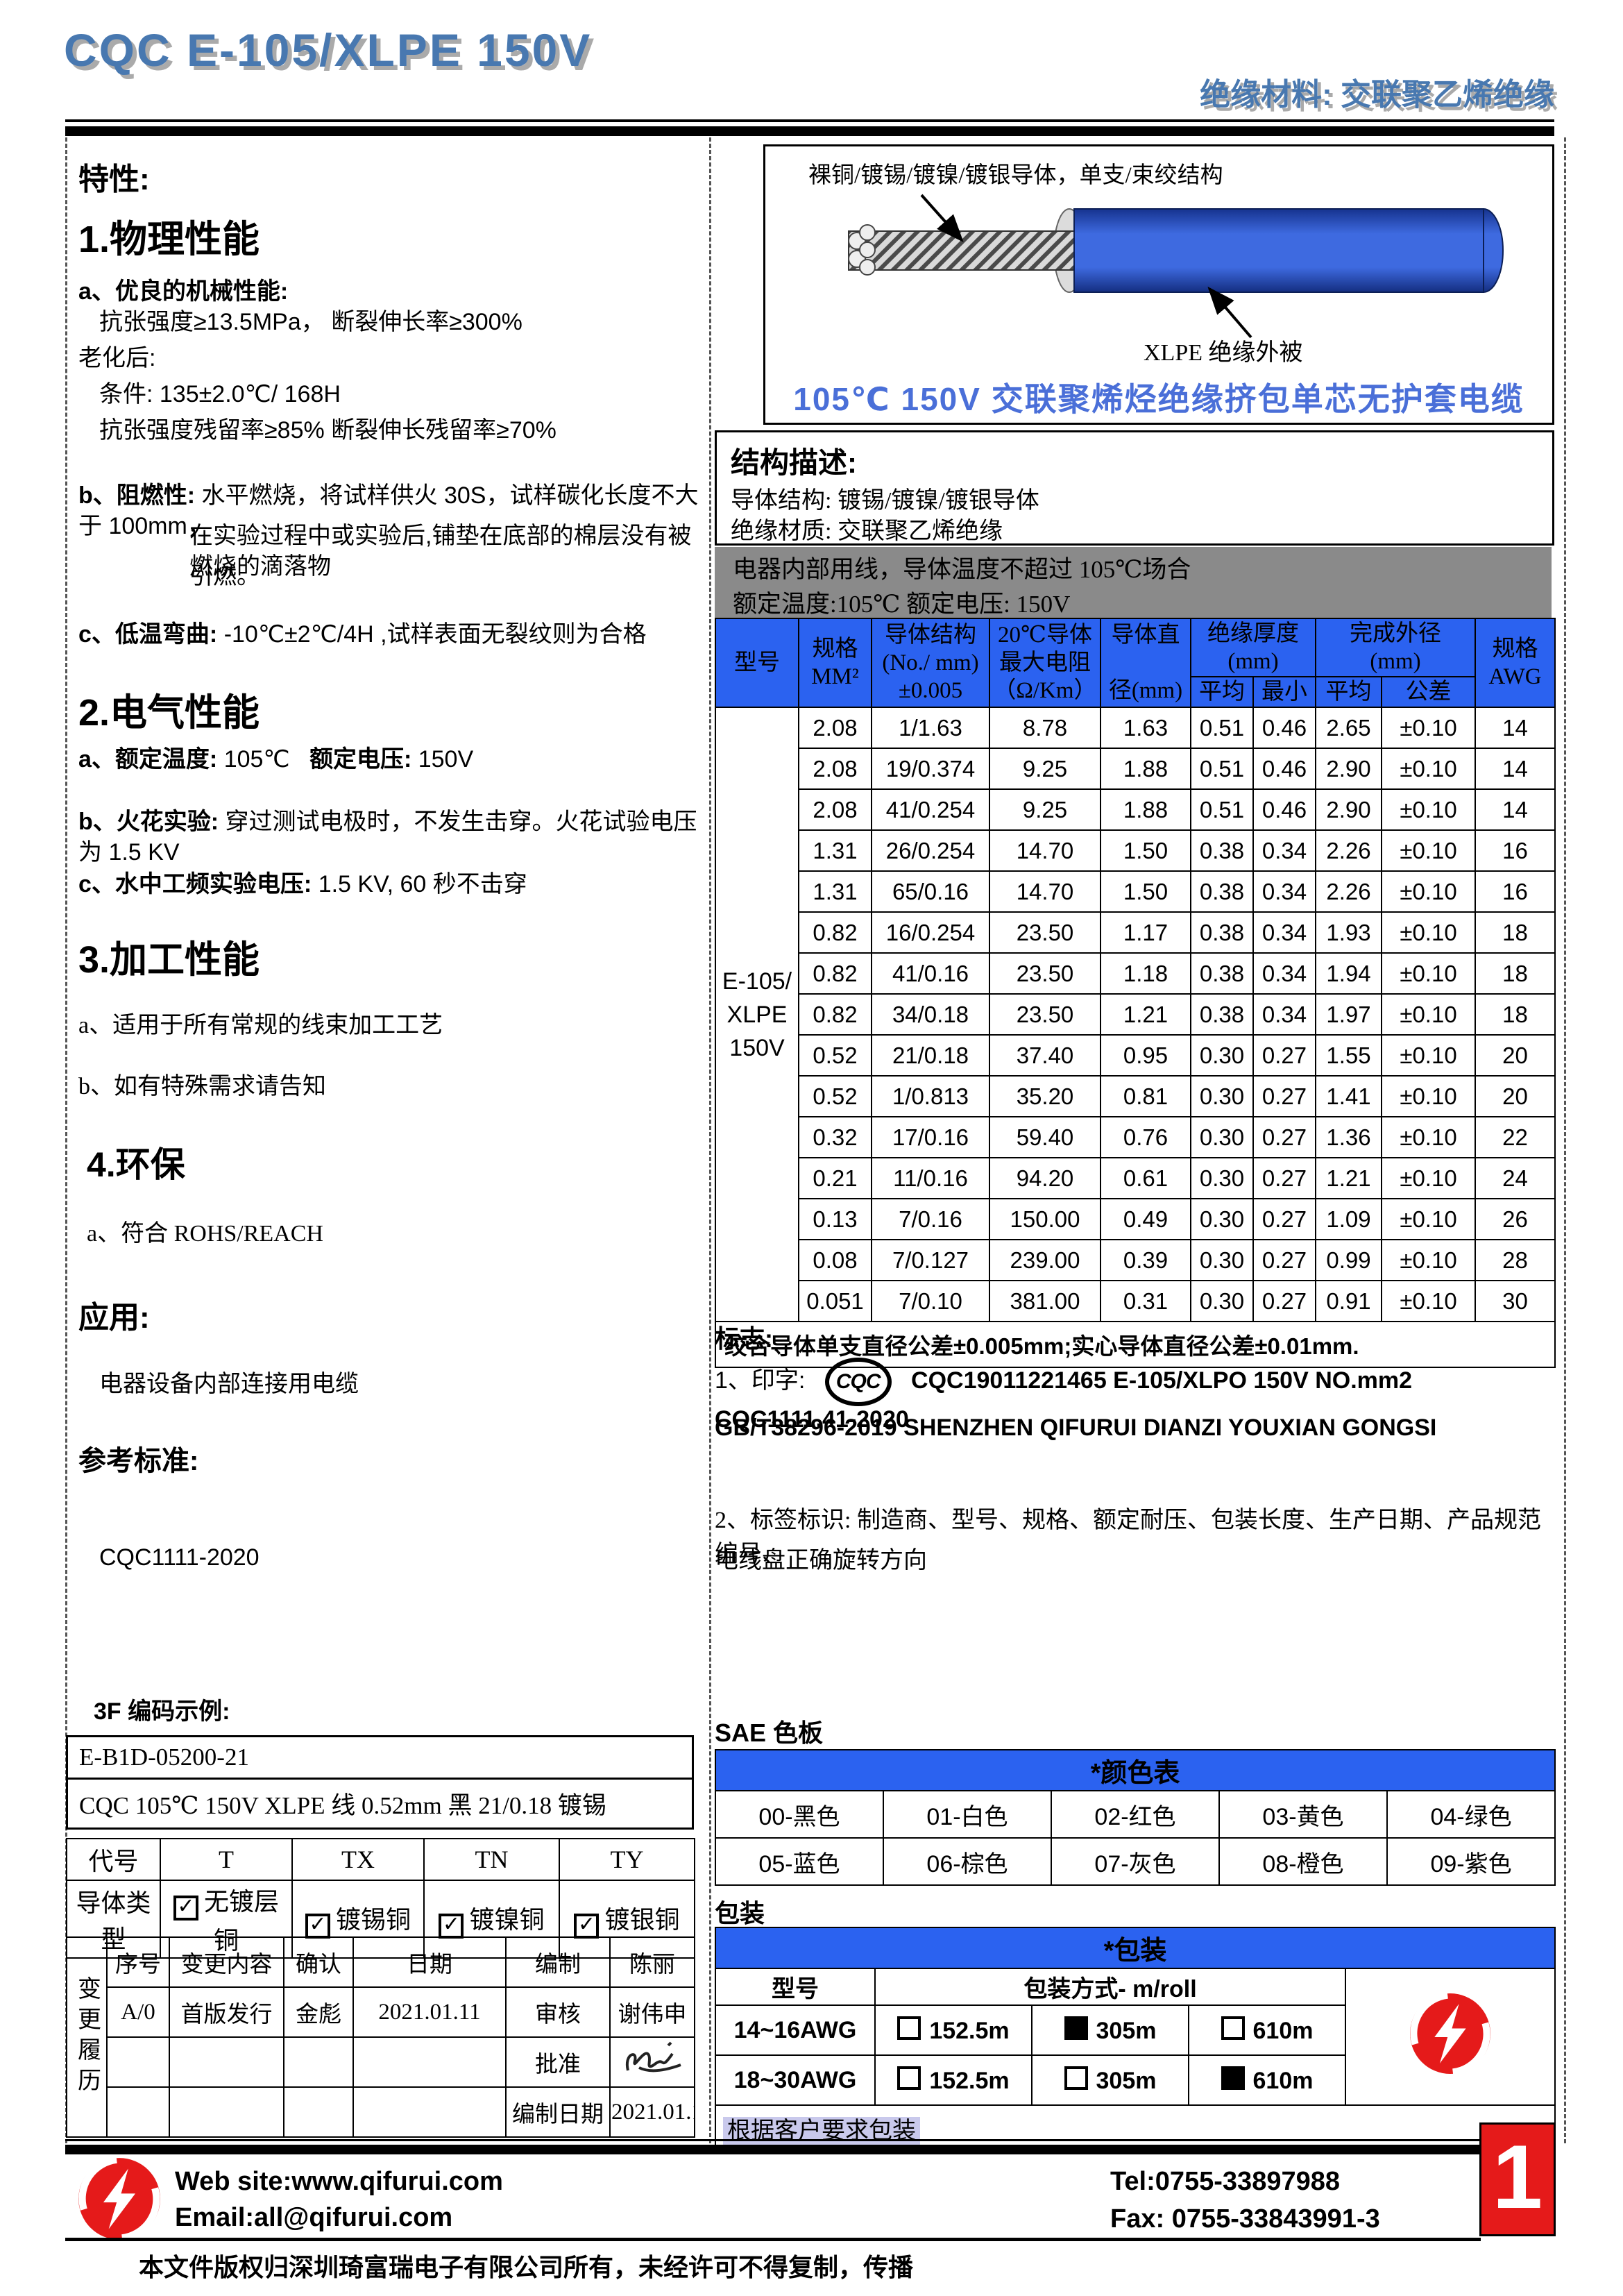 This screenshot has width=1623, height=2296. I want to click on pack-col-method: 包装方式- m/roll, so click(1110, 1987).